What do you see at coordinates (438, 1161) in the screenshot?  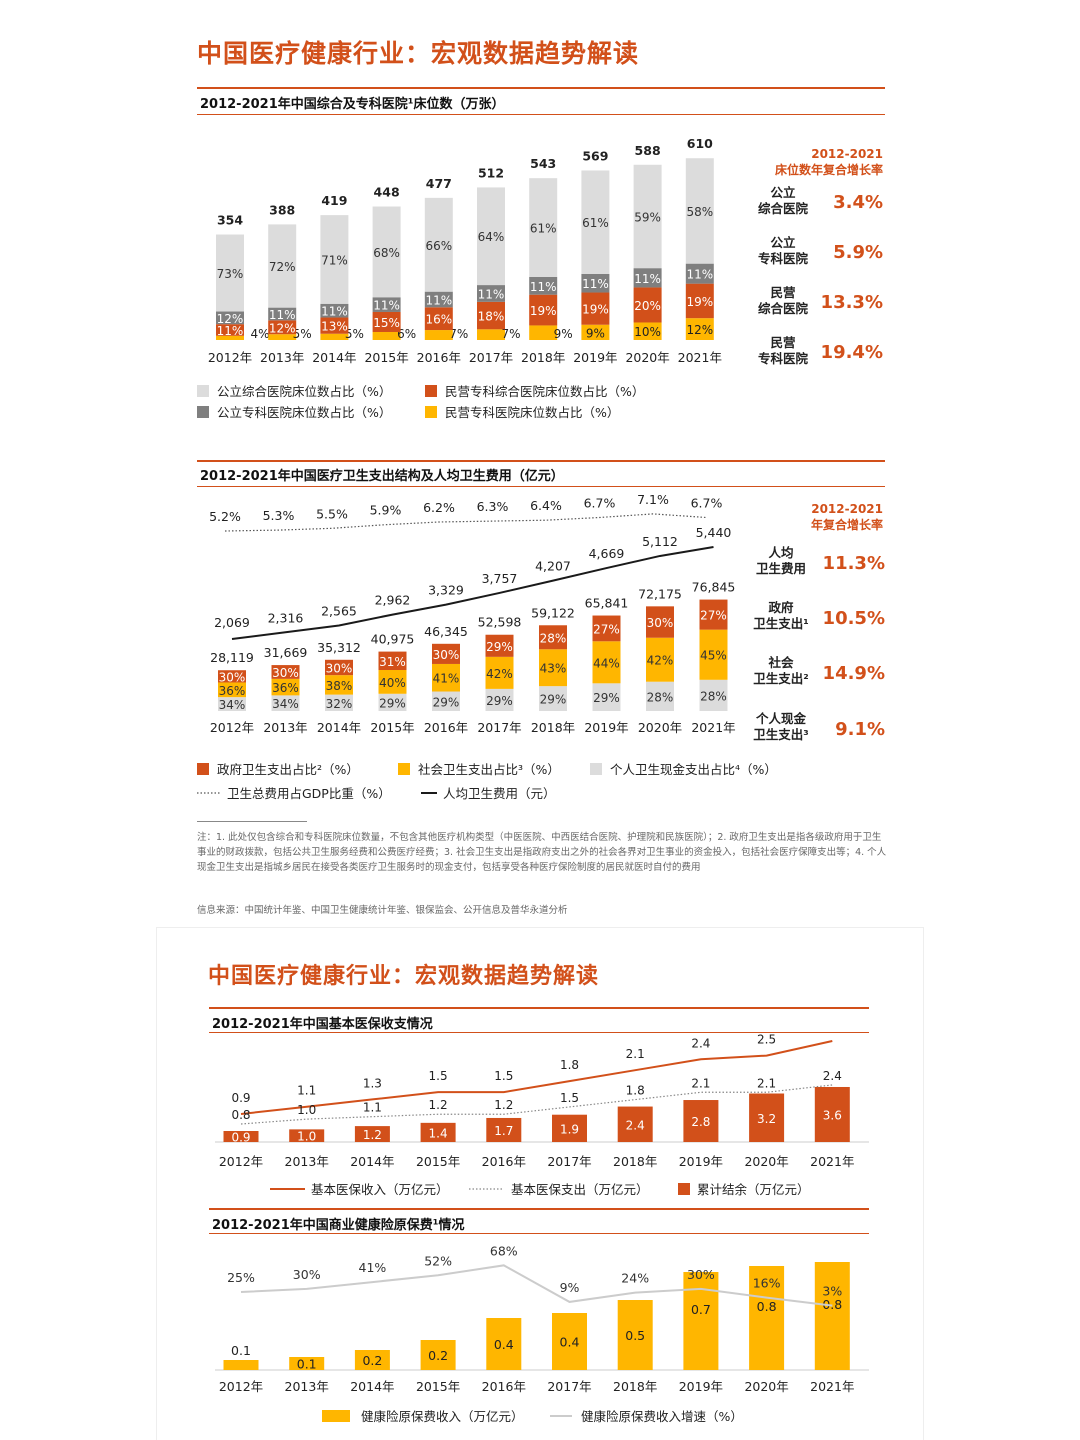 I see `x-tick-label: 2015年` at bounding box center [438, 1161].